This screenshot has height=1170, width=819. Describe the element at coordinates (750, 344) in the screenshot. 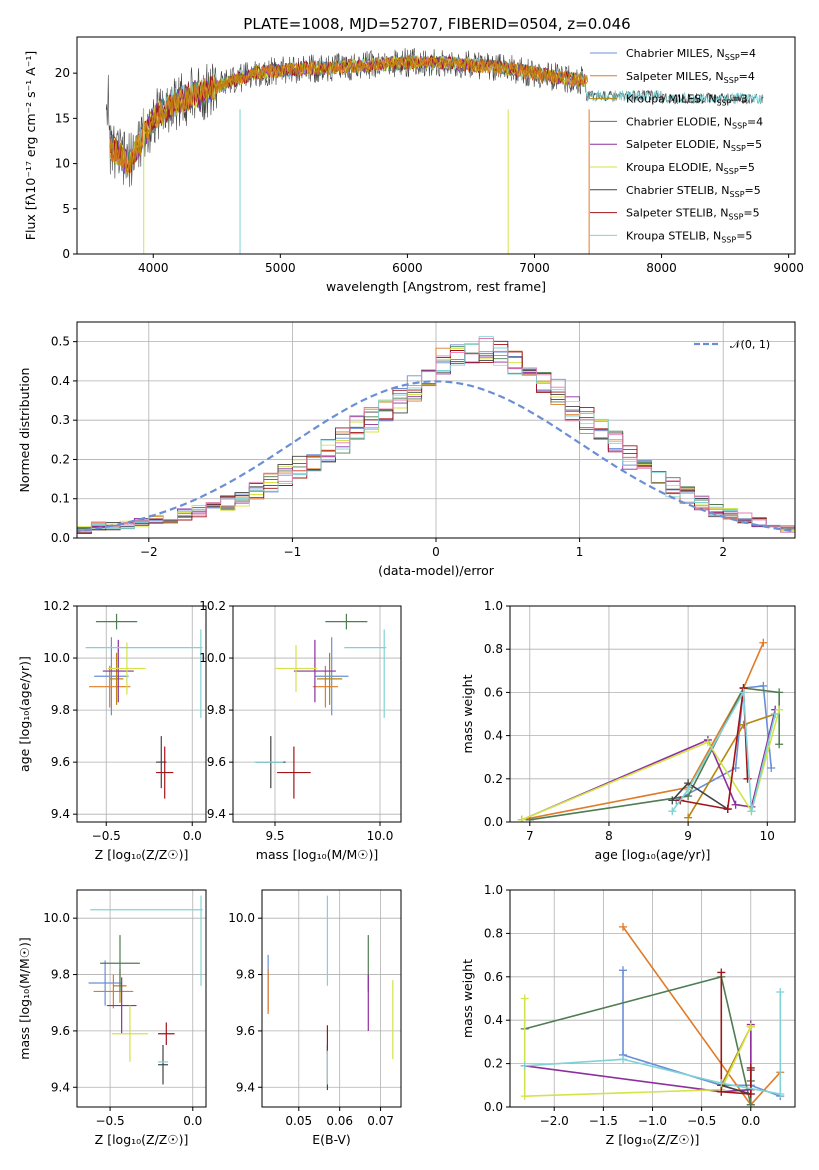

I see `legend-entry: 𝒩(0, 1)` at that location.